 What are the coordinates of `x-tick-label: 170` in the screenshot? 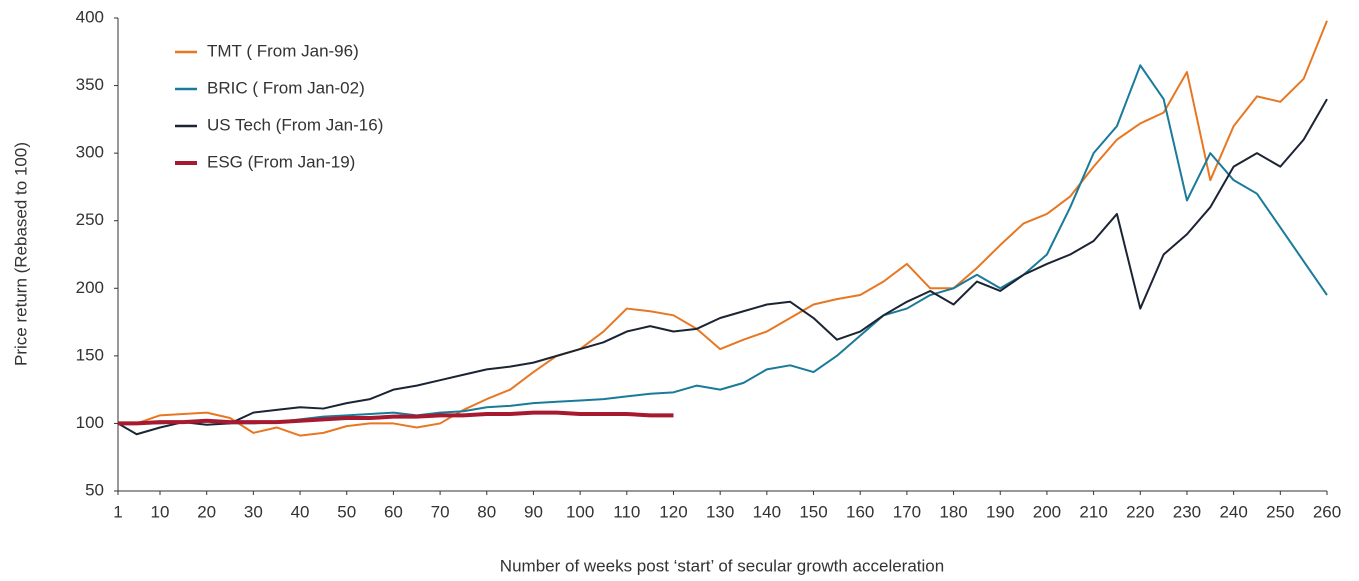 It's located at (907, 511).